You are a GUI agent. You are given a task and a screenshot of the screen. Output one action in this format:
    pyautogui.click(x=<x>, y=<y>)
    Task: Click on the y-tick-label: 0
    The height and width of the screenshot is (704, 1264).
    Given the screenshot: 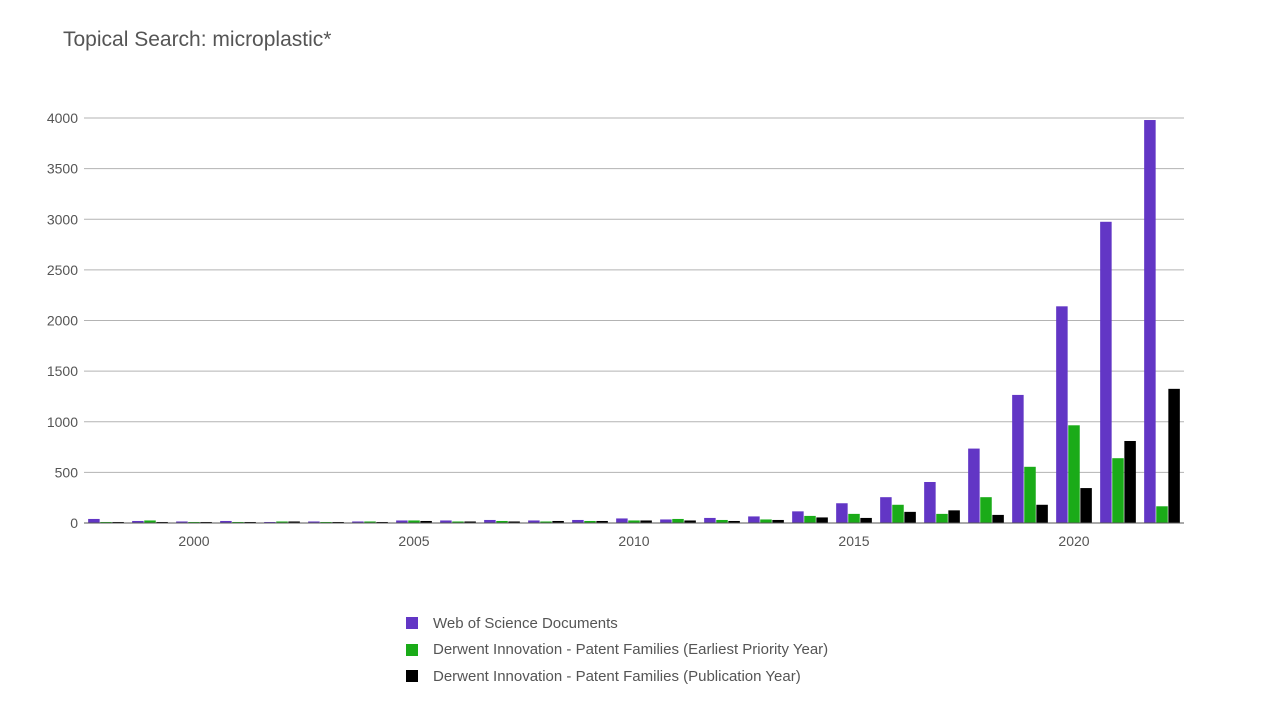 What is the action you would take?
    pyautogui.click(x=74, y=523)
    